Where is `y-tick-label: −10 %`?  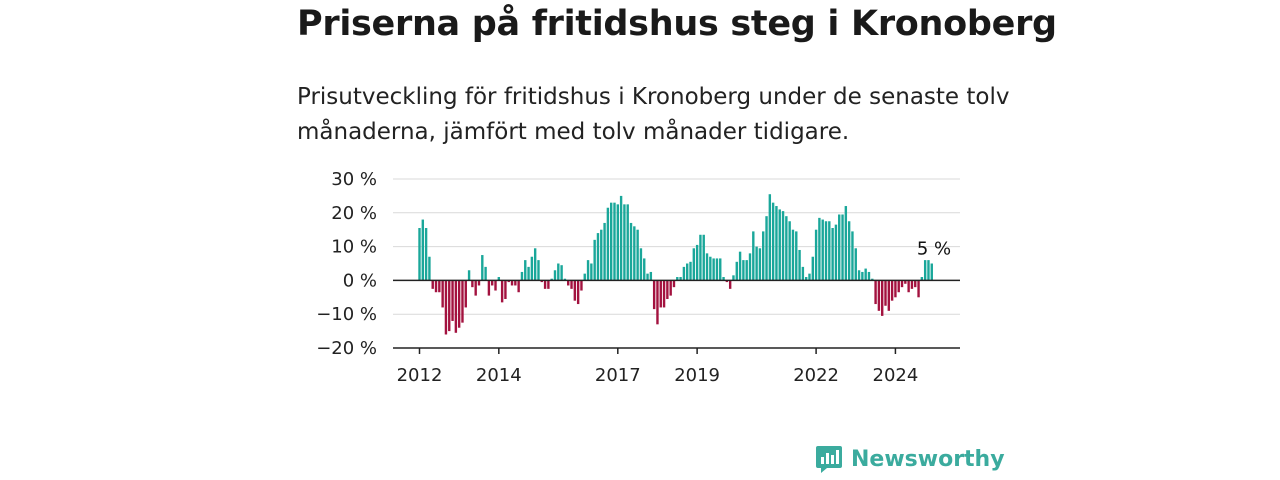
y-tick-label: −10 % is located at coordinates (346, 314).